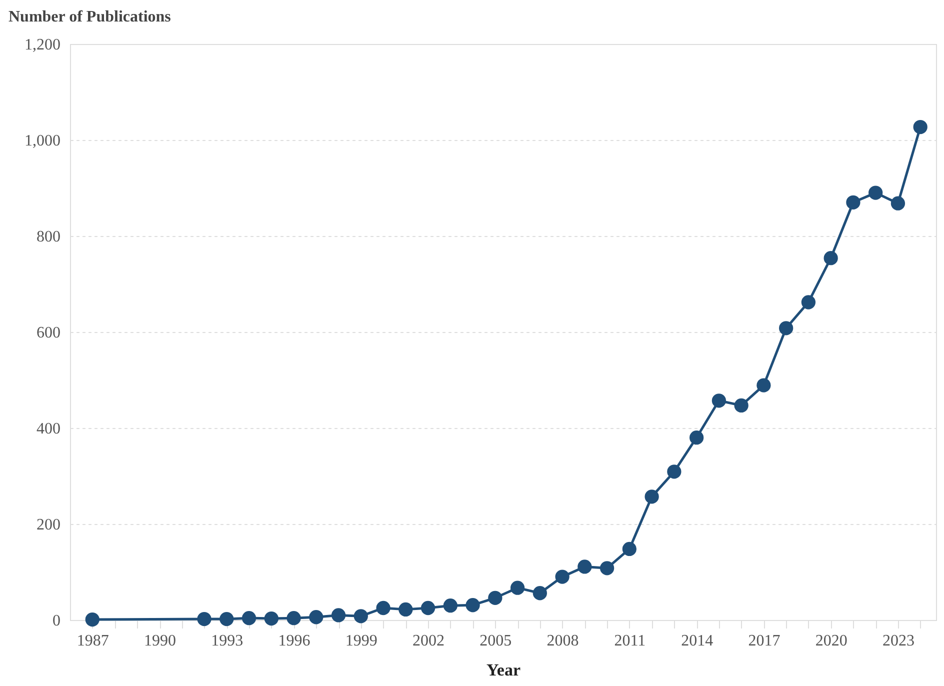 This screenshot has width=944, height=686. What do you see at coordinates (764, 641) in the screenshot?
I see `x-tick-label: 2017` at bounding box center [764, 641].